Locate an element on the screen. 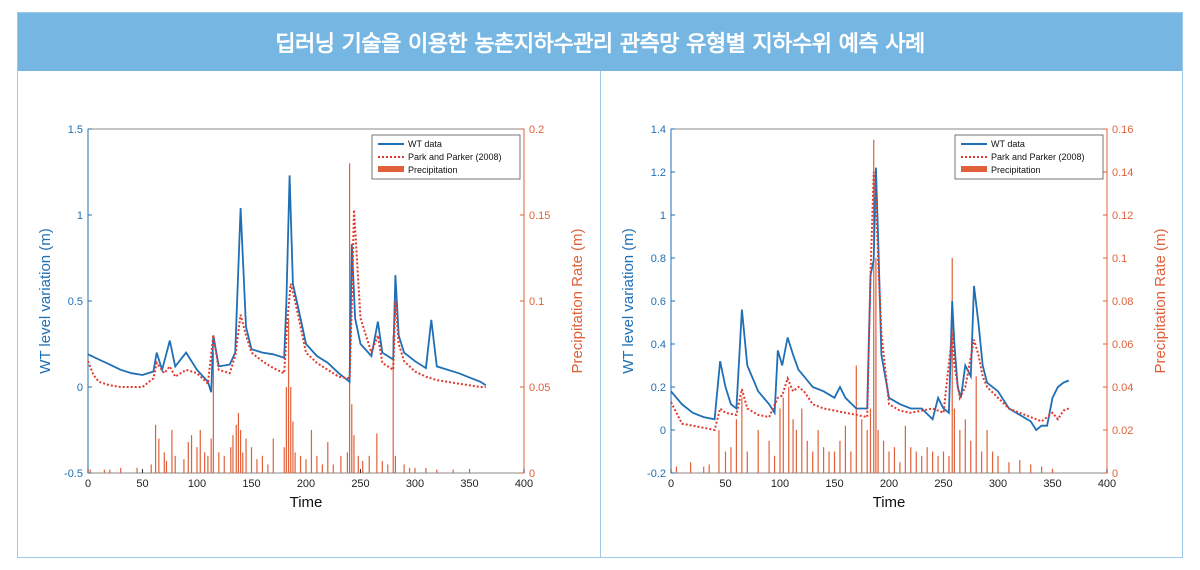 This screenshot has width=1200, height=570. y-tick-label: 0.2 is located at coordinates (658, 388).